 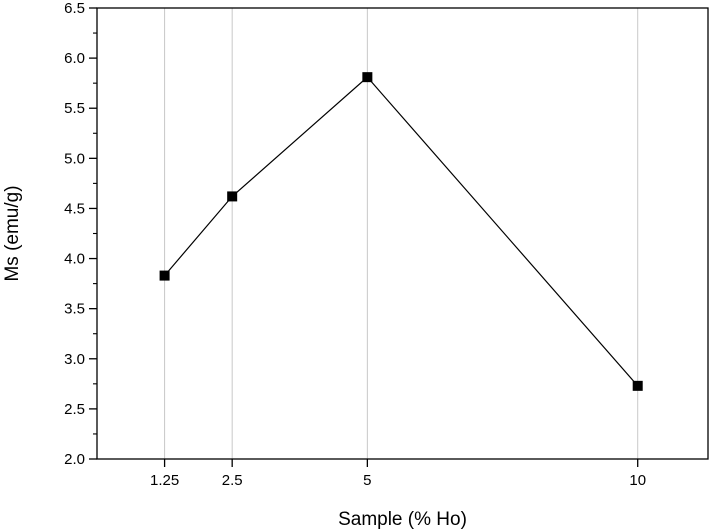 What do you see at coordinates (402, 519) in the screenshot?
I see `x-axis-title: Sample (% Ho)` at bounding box center [402, 519].